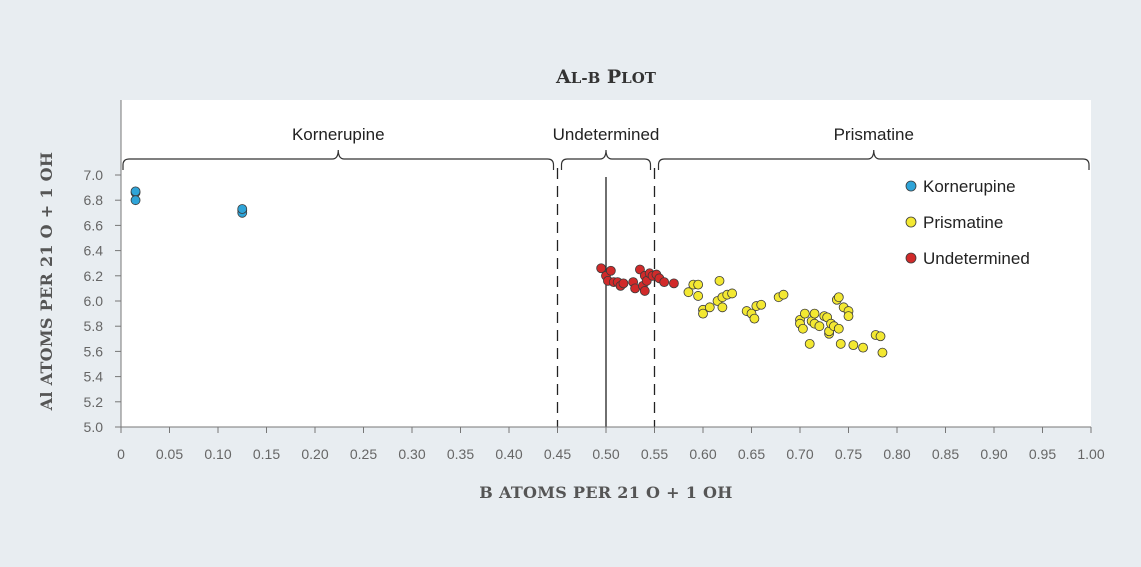 The height and width of the screenshot is (567, 1141). I want to click on y-tick-label: 5.8, so click(94, 326).